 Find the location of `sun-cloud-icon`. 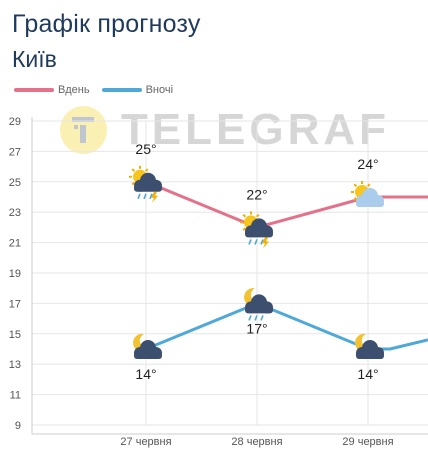

sun-cloud-icon is located at coordinates (367, 194).